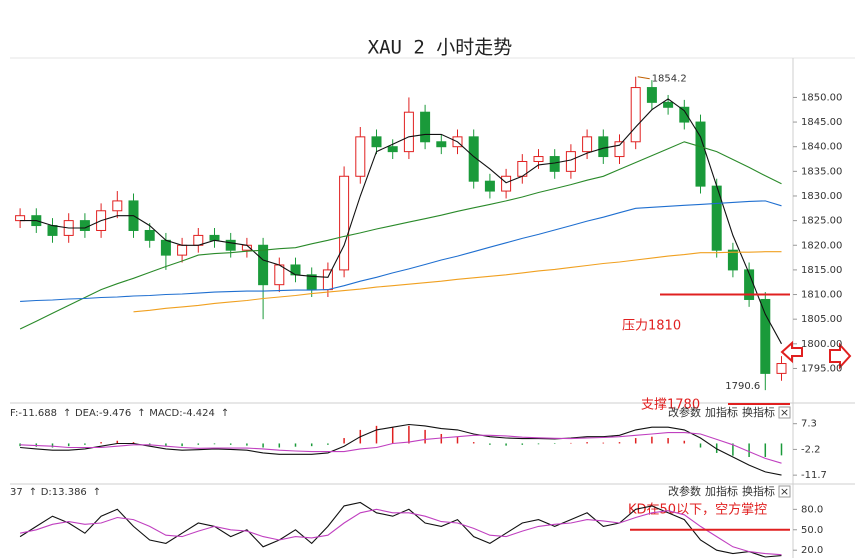 The height and width of the screenshot is (558, 855). I want to click on high-pointer, so click(643, 78).